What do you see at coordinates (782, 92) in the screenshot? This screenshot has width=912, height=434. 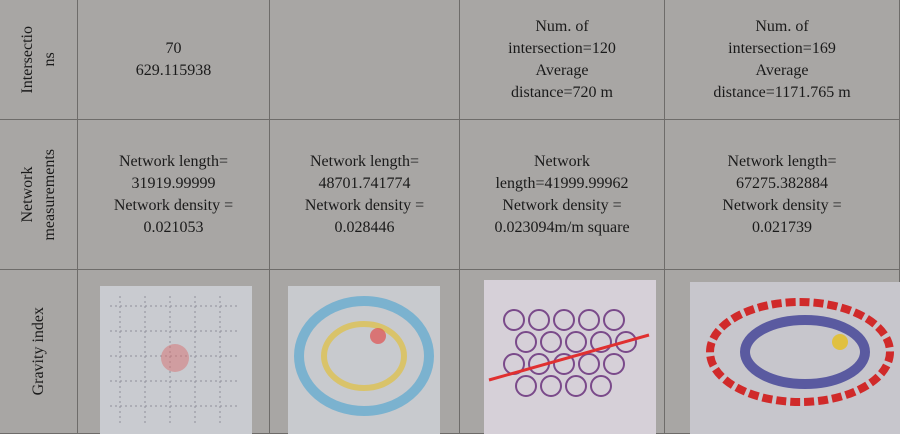 I see `cell-line: distance=1171.765 m` at bounding box center [782, 92].